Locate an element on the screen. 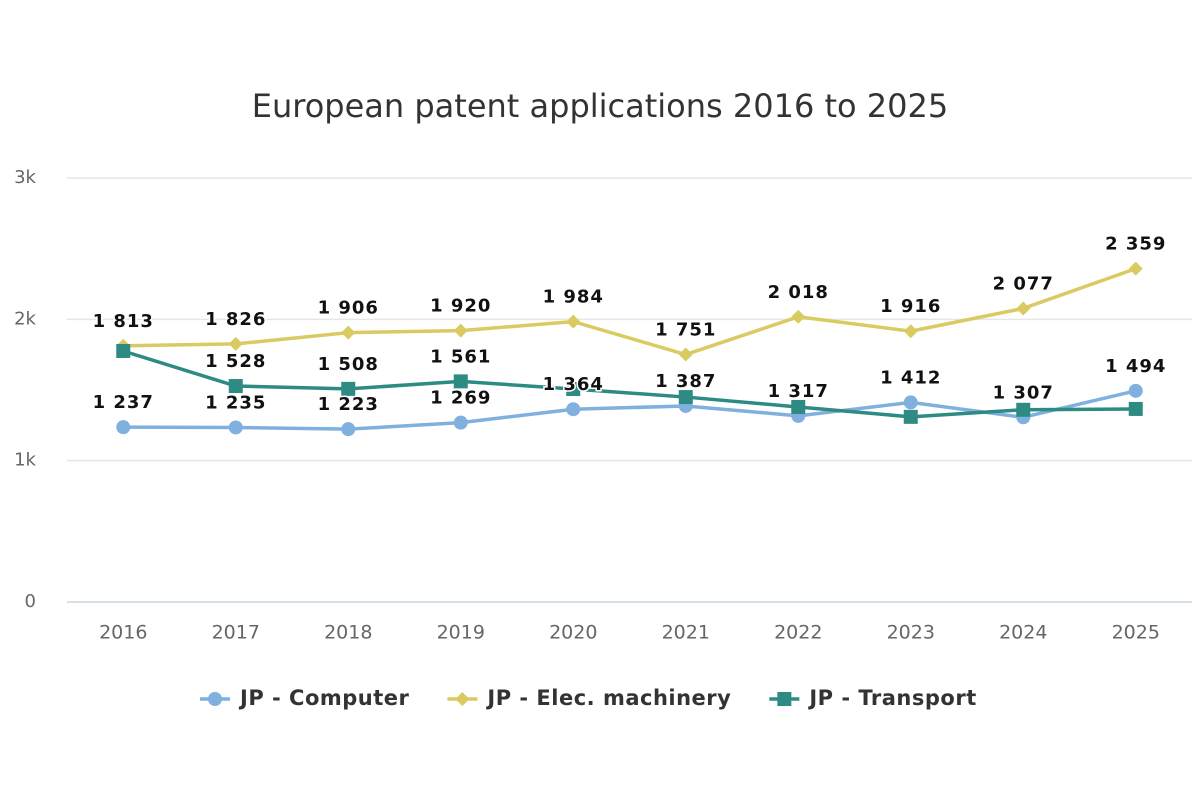 This screenshot has width=1198, height=804. data-label: 1 235 is located at coordinates (235, 402).